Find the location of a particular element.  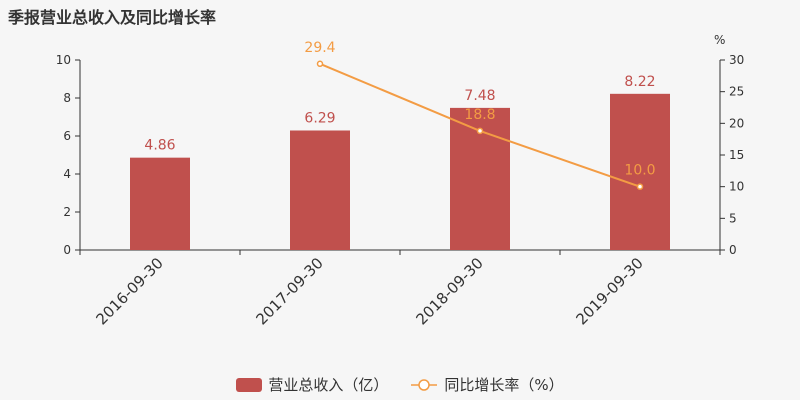

y-left-tick-label: 2 is located at coordinates (67, 212).